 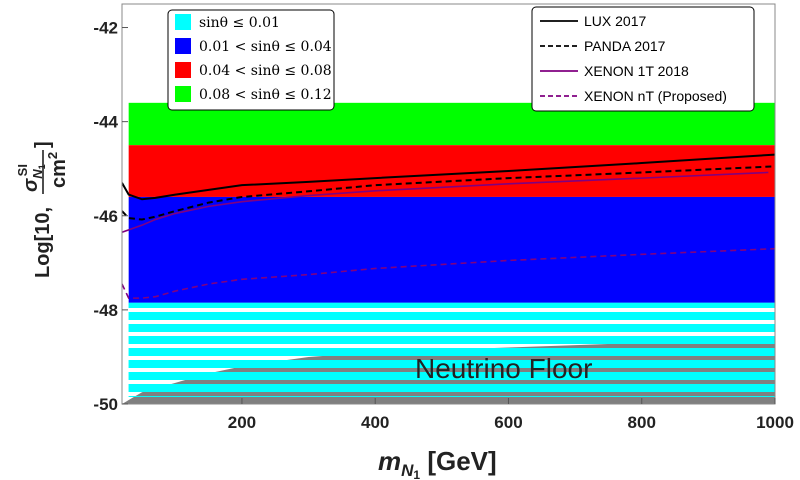 I want to click on y-tick-label: -50, so click(x=105, y=404).